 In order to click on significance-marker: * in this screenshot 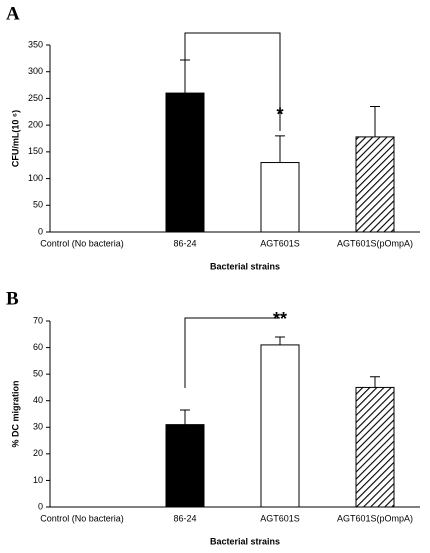, I will do `click(279, 115)`.